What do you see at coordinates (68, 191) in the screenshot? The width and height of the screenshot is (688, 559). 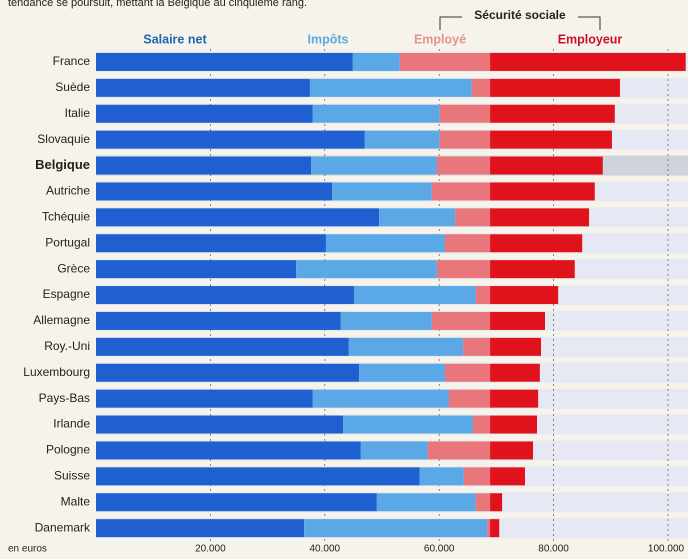 I see `y-tick-label: Autriche` at bounding box center [68, 191].